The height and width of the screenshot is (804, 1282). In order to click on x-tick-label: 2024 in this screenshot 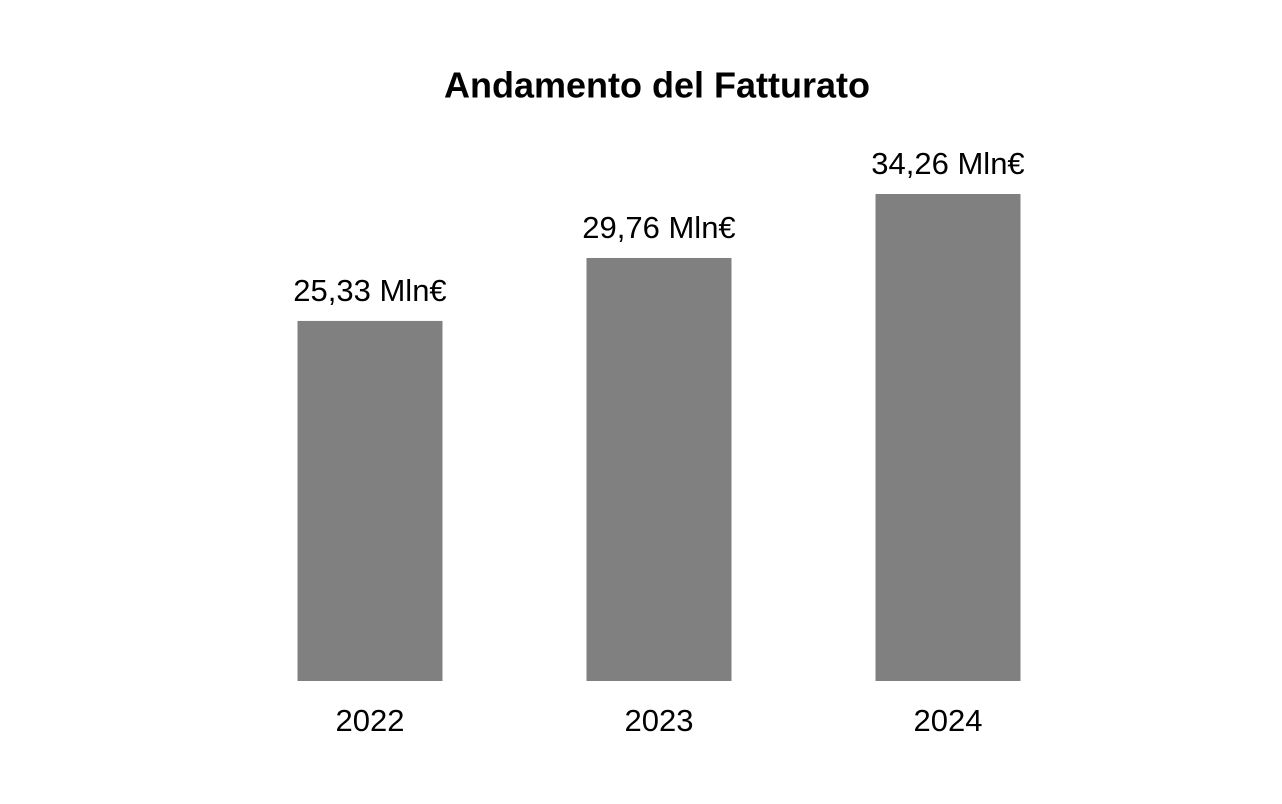, I will do `click(948, 720)`.